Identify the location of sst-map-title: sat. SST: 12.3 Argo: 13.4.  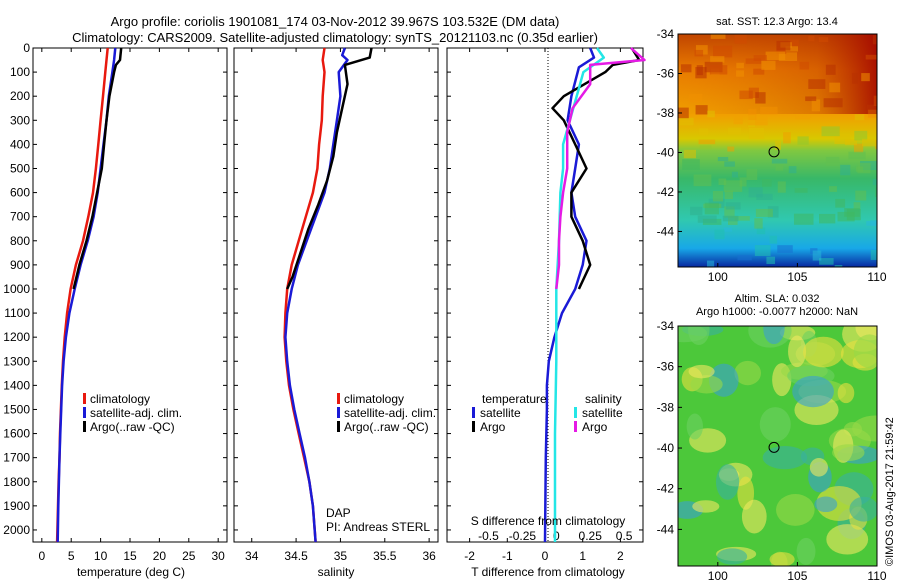
(777, 22).